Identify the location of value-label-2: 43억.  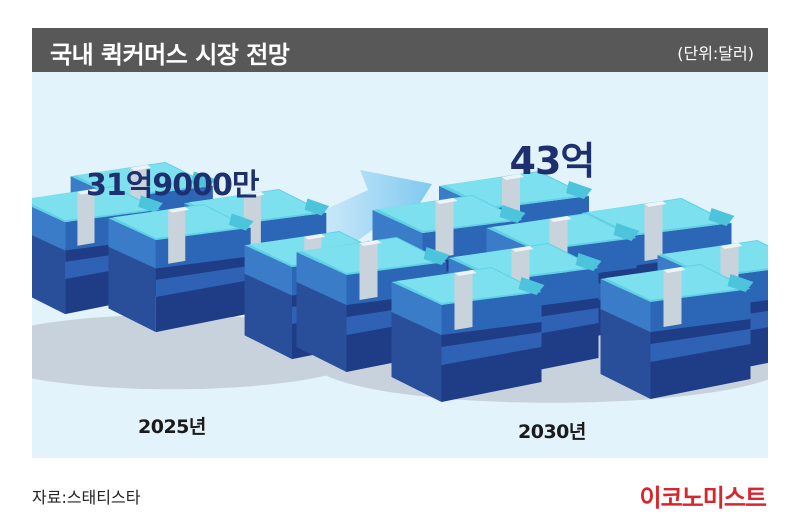
(552, 161).